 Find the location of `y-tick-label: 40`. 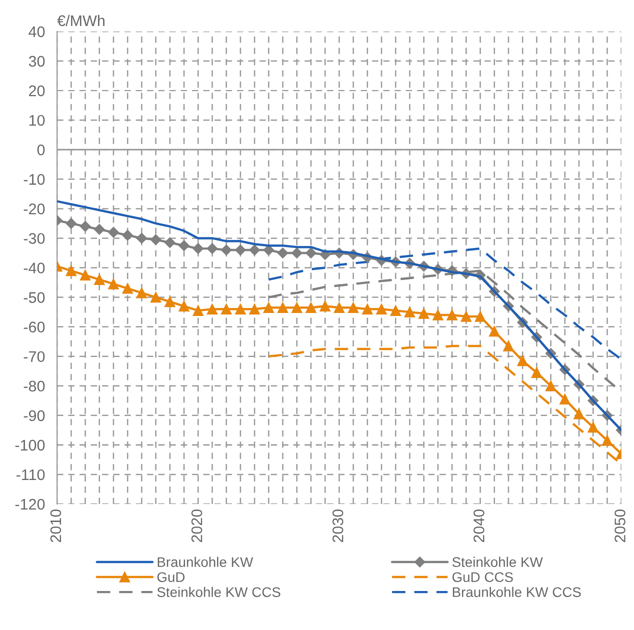

y-tick-label: 40 is located at coordinates (36, 32).